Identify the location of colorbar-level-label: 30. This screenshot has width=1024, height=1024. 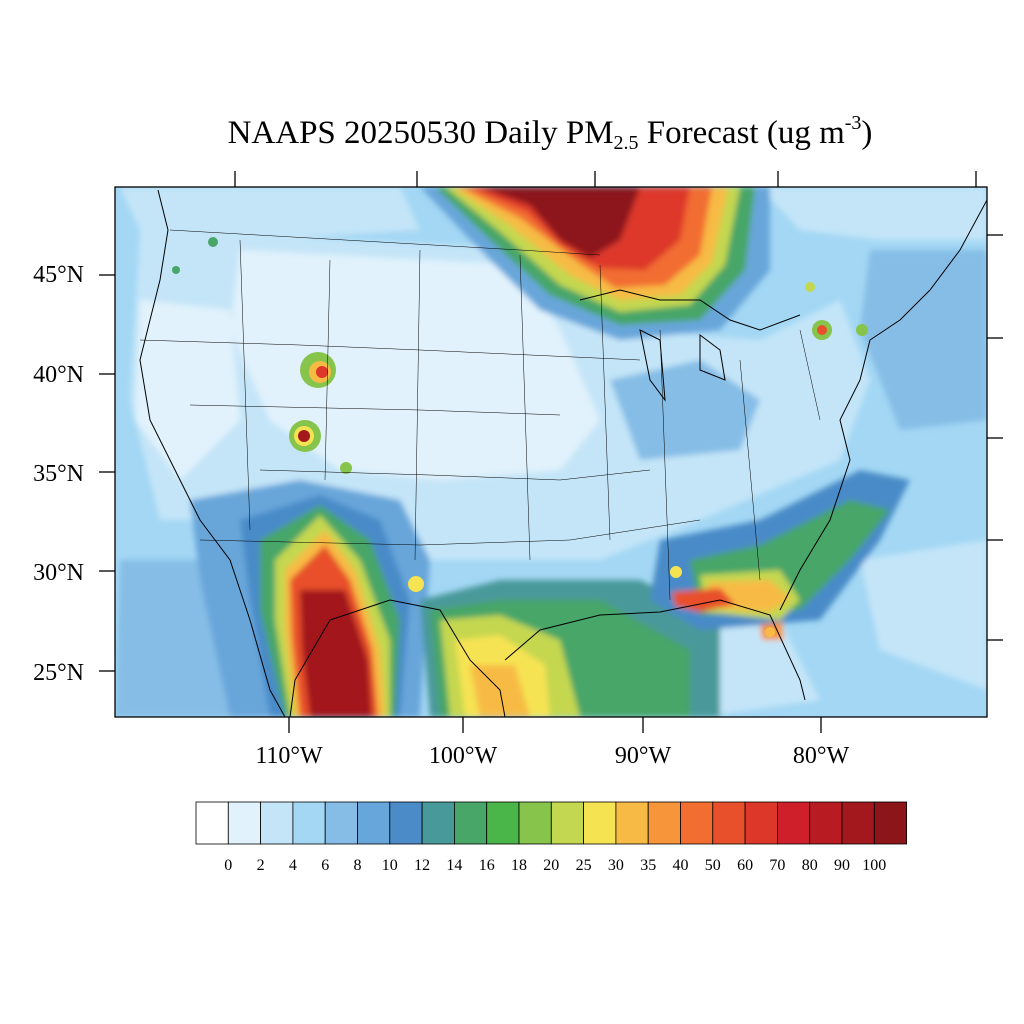
(616, 865).